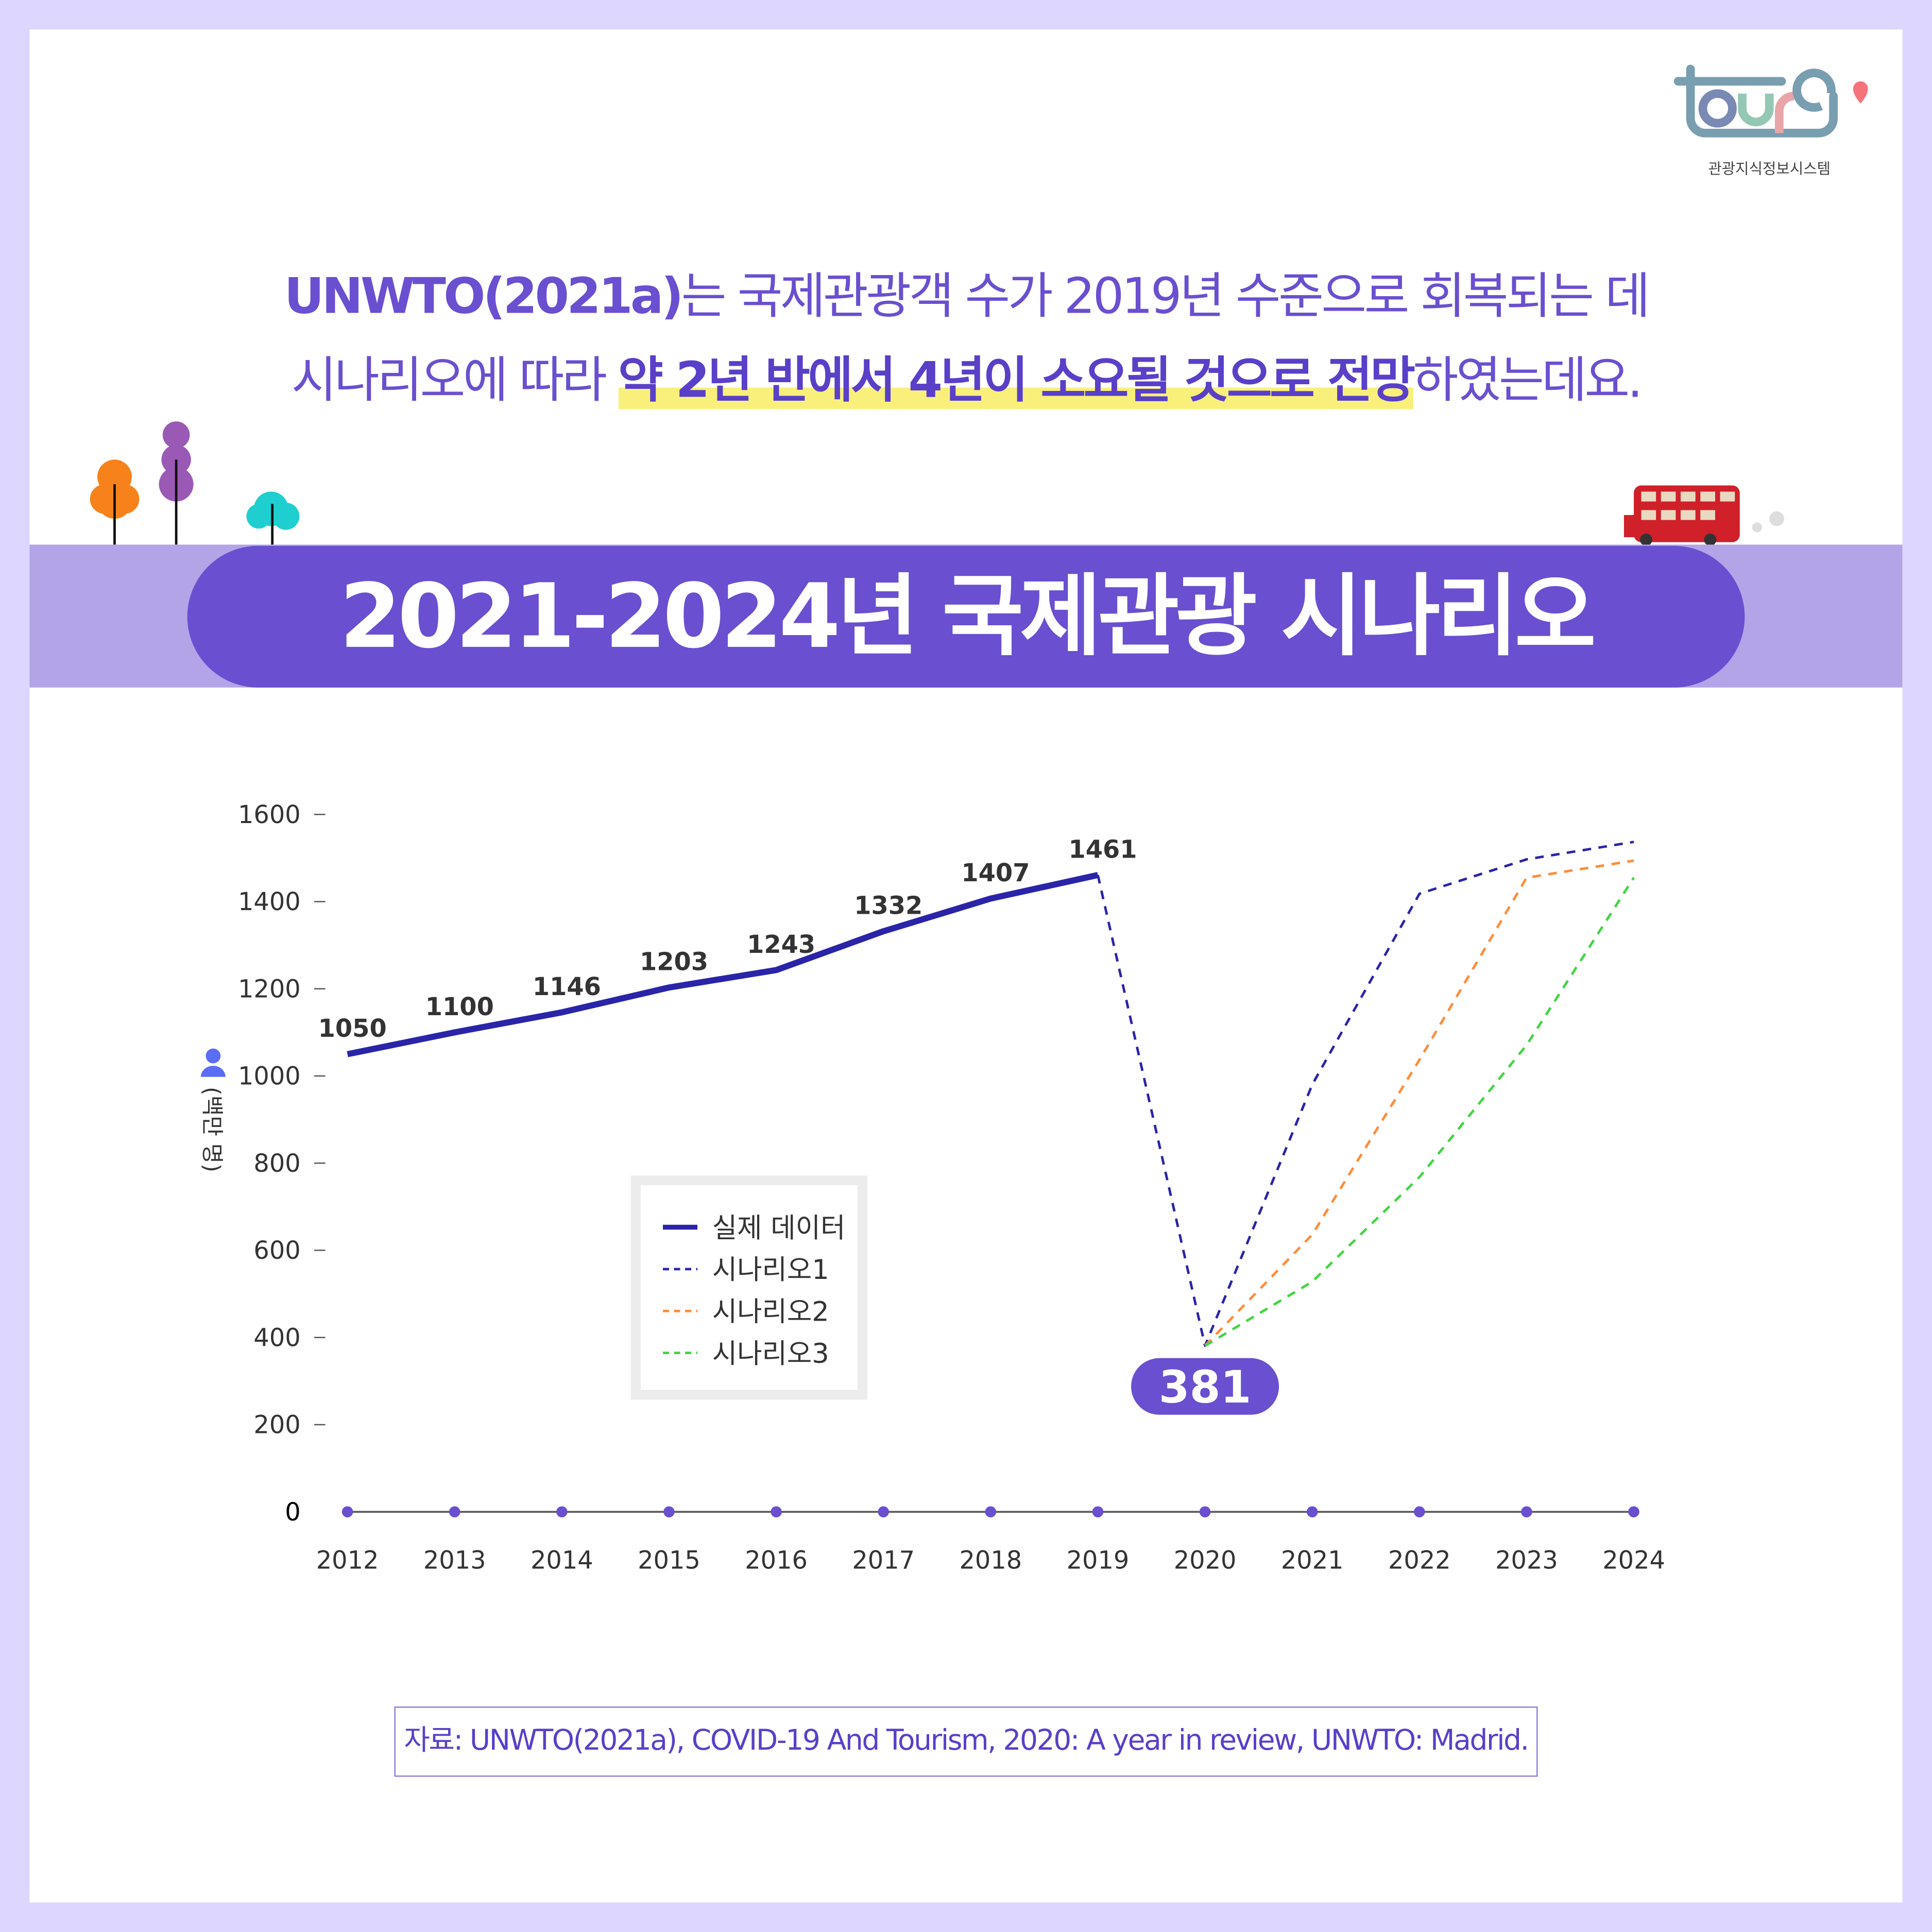 The height and width of the screenshot is (1932, 1932). I want to click on annotation-label: 381, so click(1205, 1387).